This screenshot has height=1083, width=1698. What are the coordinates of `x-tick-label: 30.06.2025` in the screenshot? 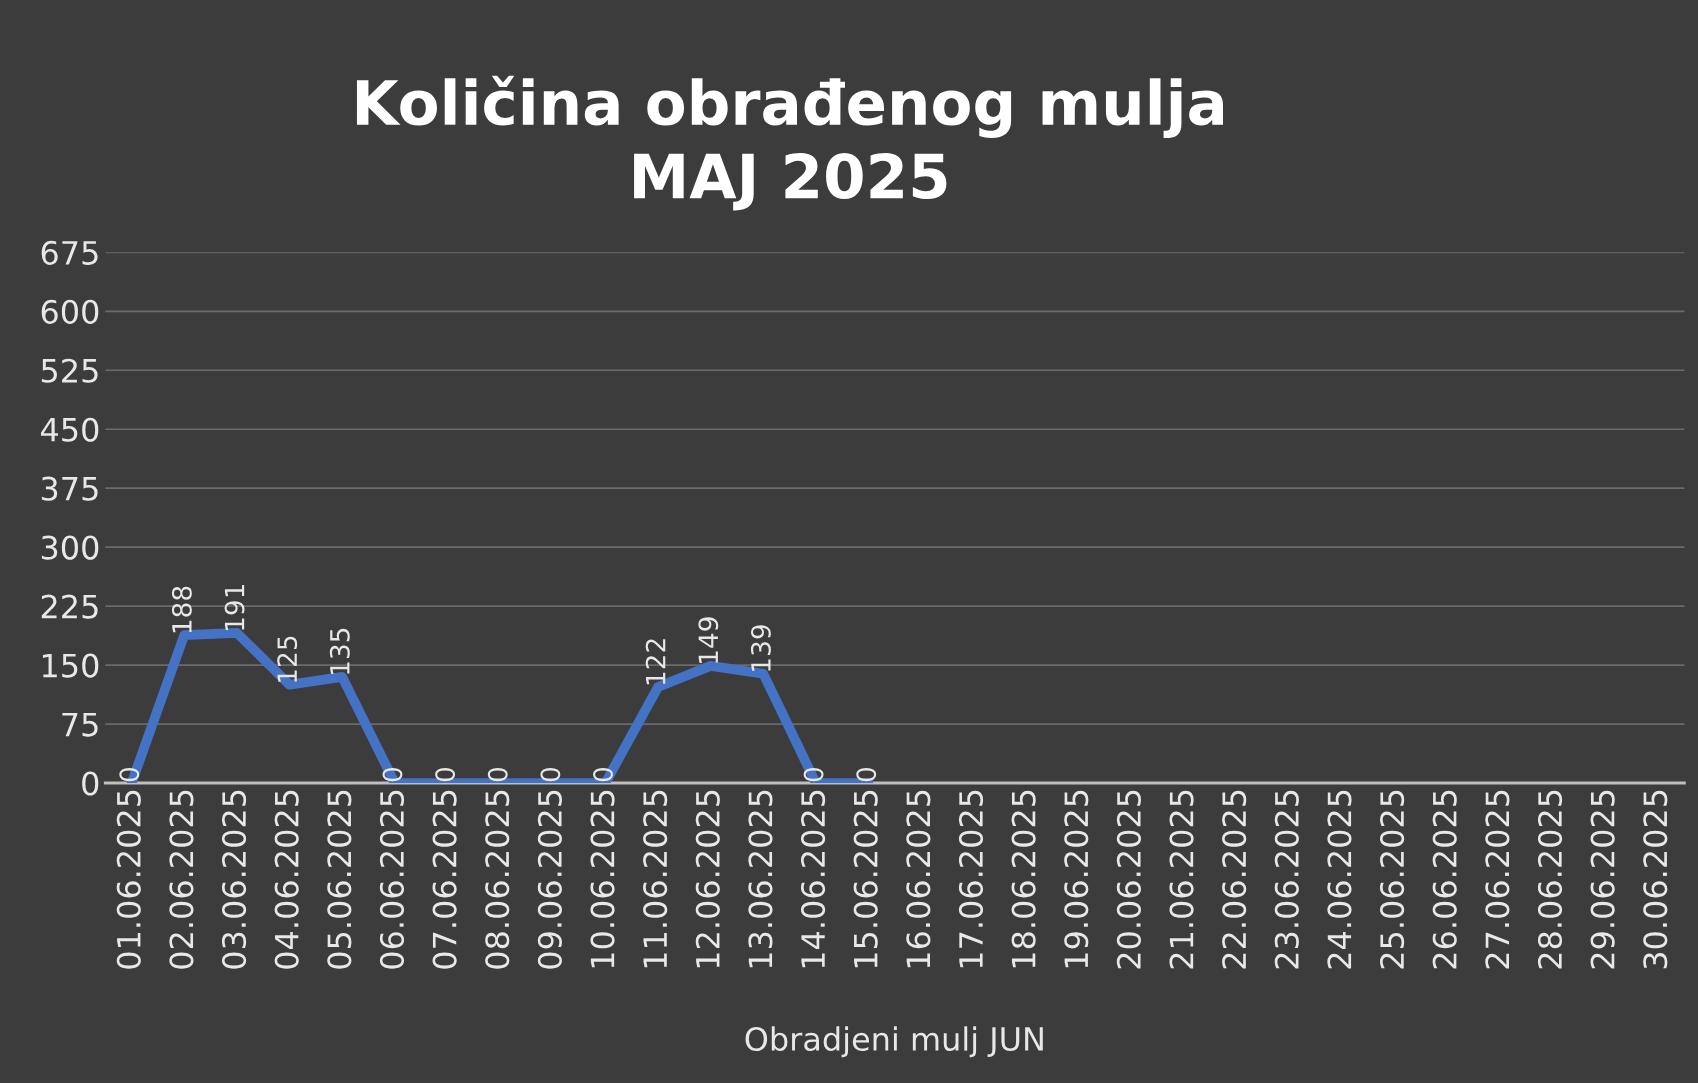 It's located at (1655, 879).